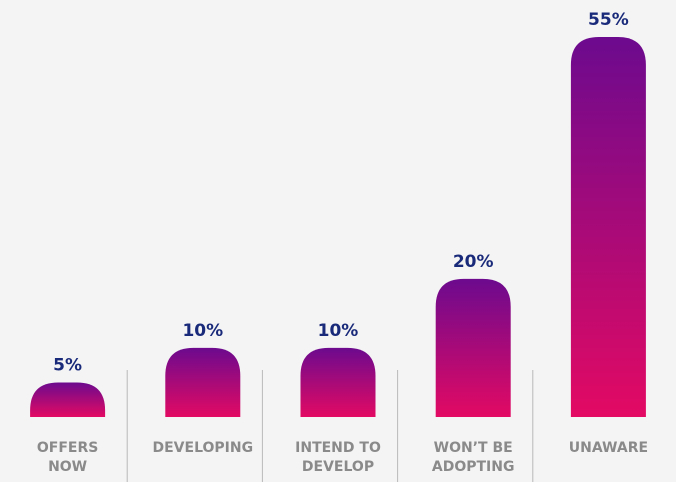 This screenshot has height=482, width=676. What do you see at coordinates (67, 457) in the screenshot?
I see `category-label: OFFERS NOW` at bounding box center [67, 457].